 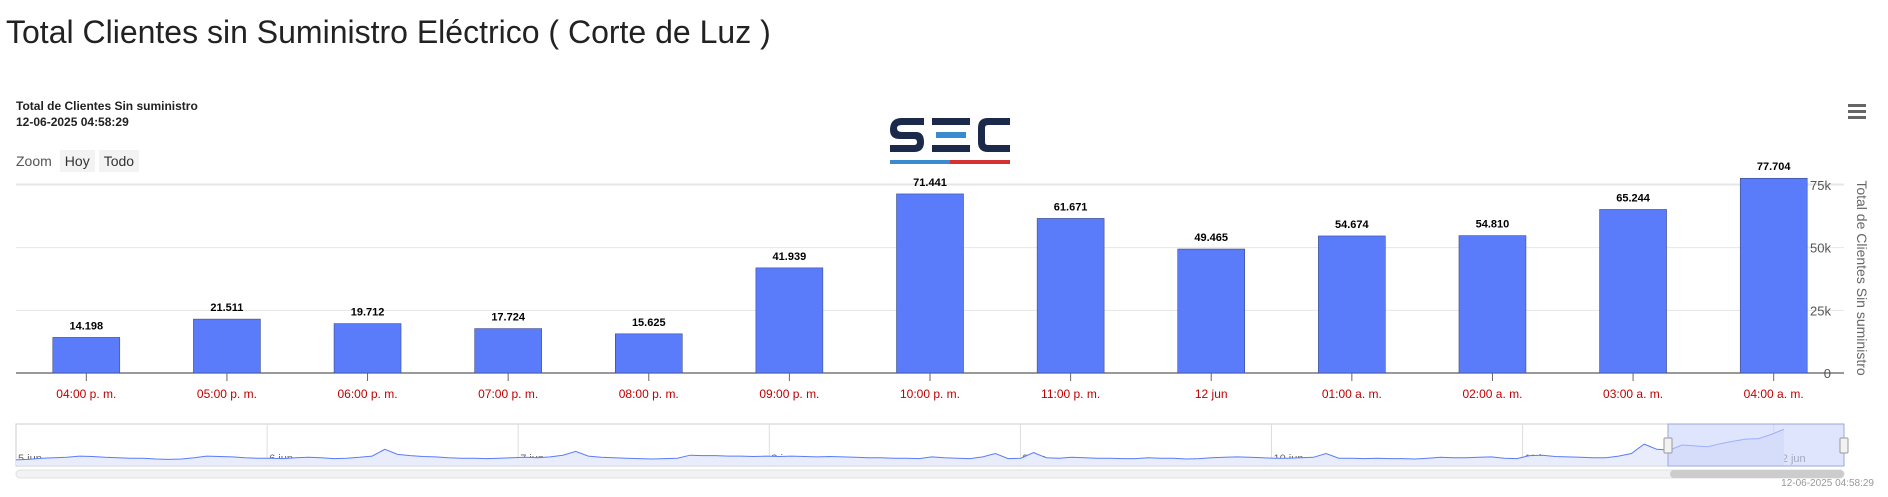 I want to click on x-tick-label: 03:00 a. m., so click(x=1633, y=394).